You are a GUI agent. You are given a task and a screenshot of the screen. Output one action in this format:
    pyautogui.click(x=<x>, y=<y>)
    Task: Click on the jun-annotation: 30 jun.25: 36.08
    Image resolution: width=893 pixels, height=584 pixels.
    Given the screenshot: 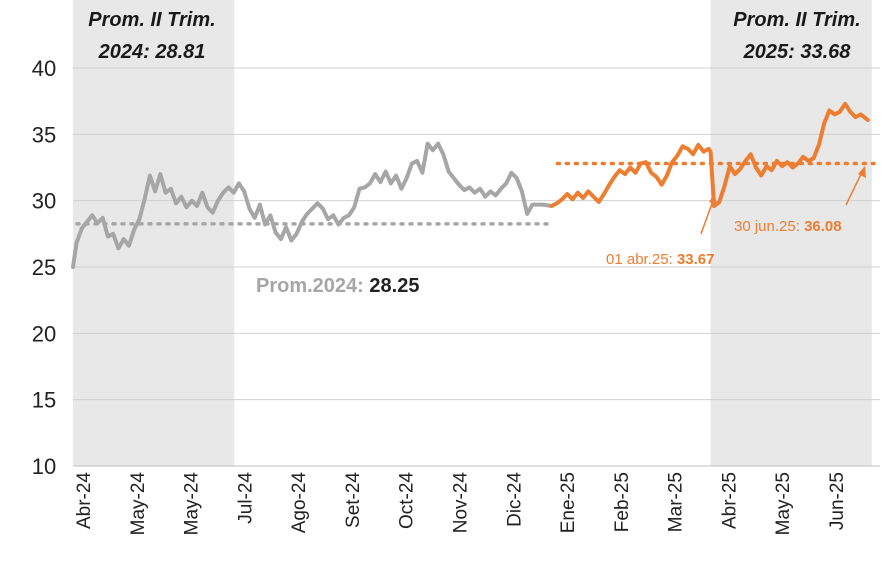 What is the action you would take?
    pyautogui.click(x=788, y=226)
    